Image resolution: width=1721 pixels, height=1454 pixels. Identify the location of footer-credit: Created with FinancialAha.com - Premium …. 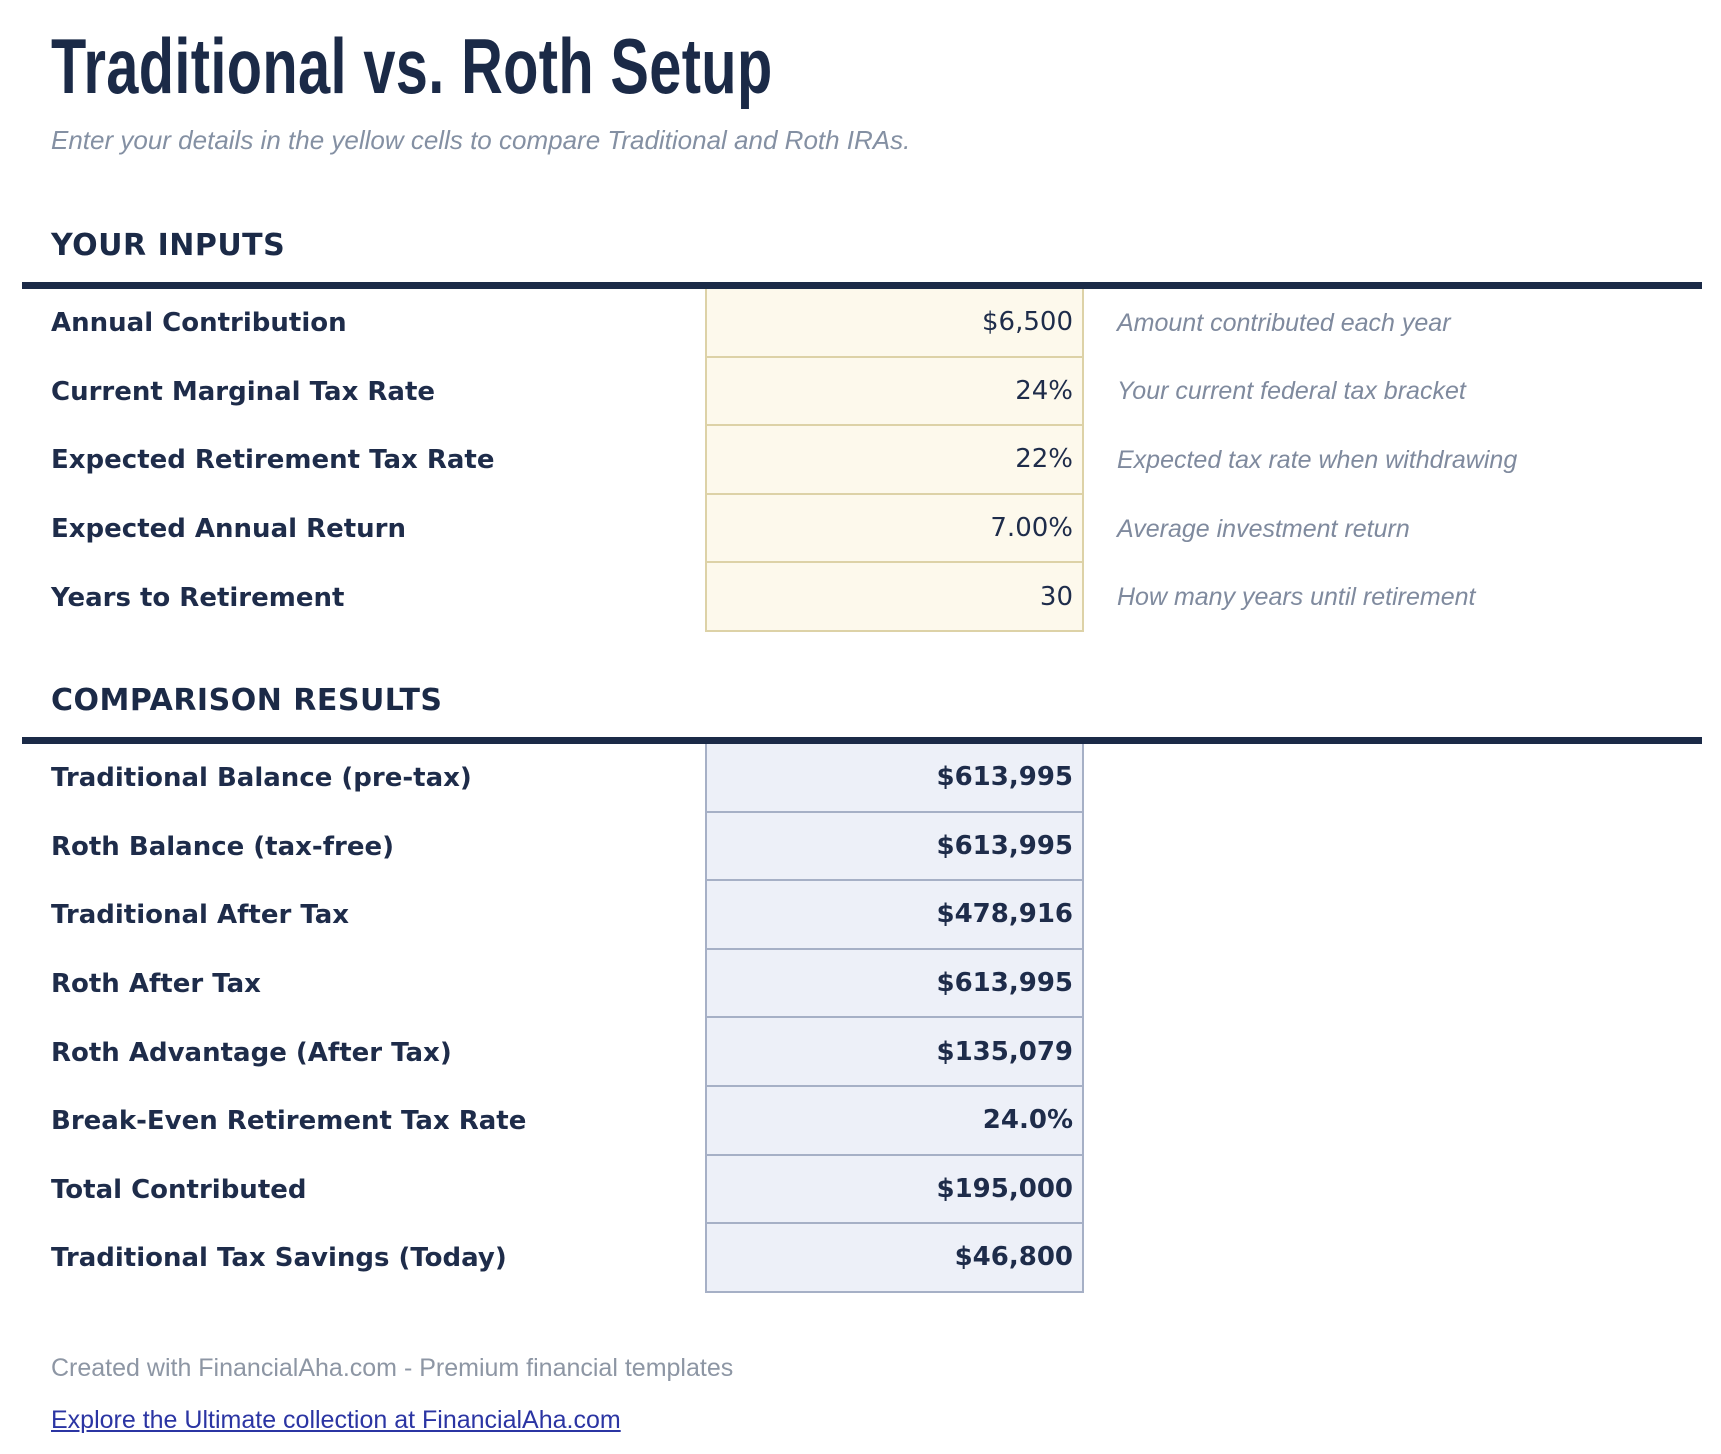
(392, 1368).